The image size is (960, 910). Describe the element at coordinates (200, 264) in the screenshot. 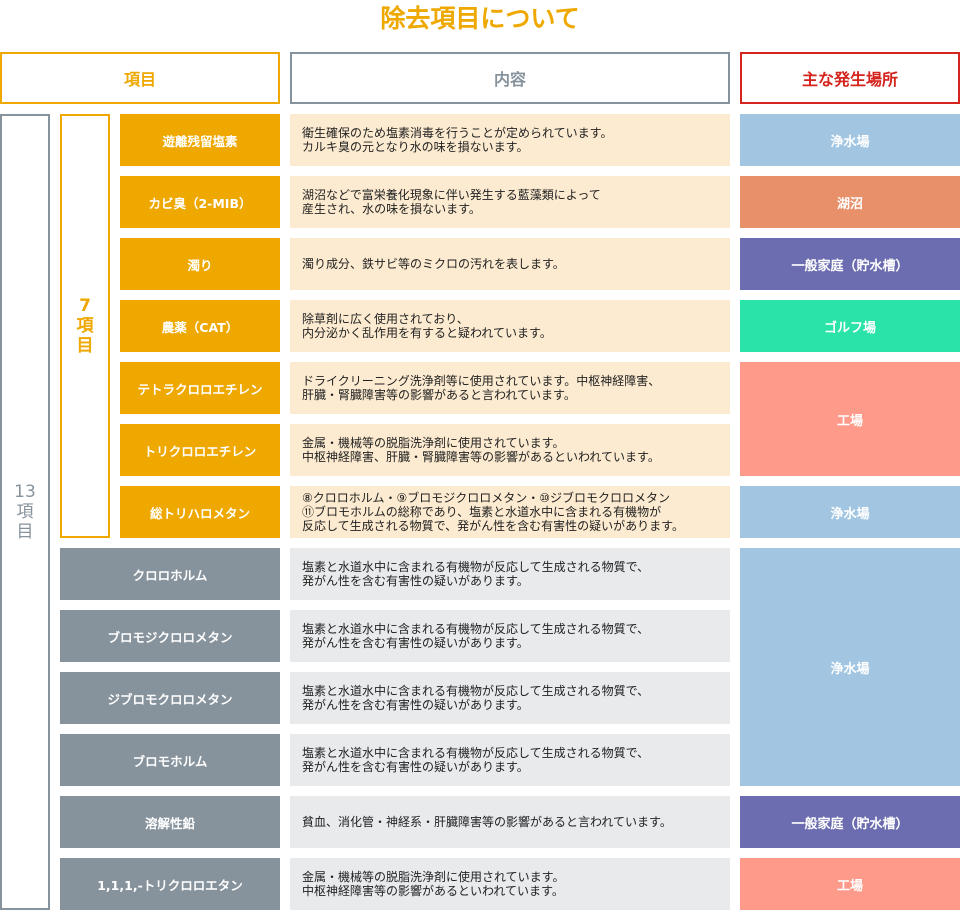

I see `item-name: 濁り` at that location.